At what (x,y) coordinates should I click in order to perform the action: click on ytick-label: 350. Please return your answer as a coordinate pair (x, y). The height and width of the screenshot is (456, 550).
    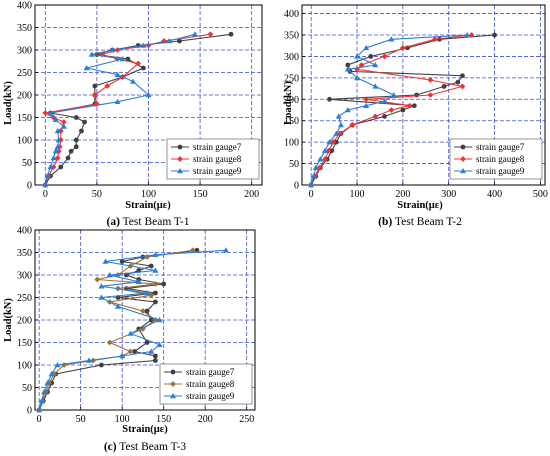
    Looking at the image, I should click on (24, 253).